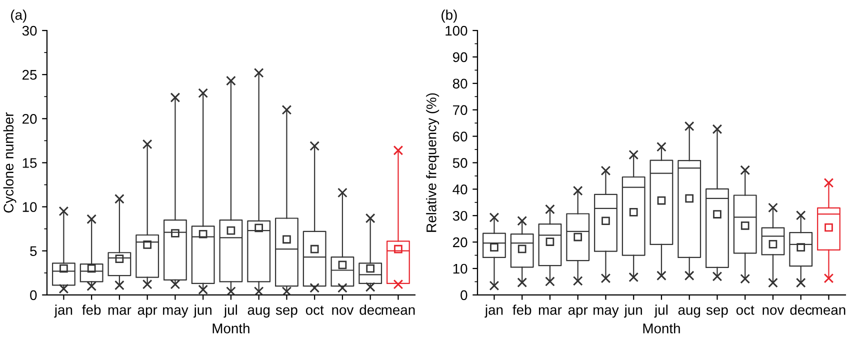  What do you see at coordinates (460, 189) in the screenshot?
I see `y-tick-label: 40` at bounding box center [460, 189].